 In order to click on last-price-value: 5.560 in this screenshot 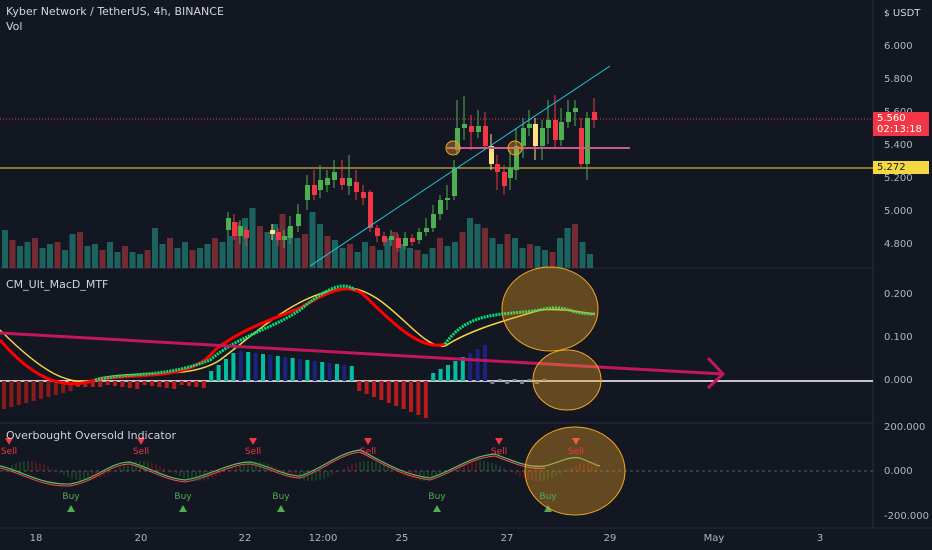, I will do `click(891, 118)`.